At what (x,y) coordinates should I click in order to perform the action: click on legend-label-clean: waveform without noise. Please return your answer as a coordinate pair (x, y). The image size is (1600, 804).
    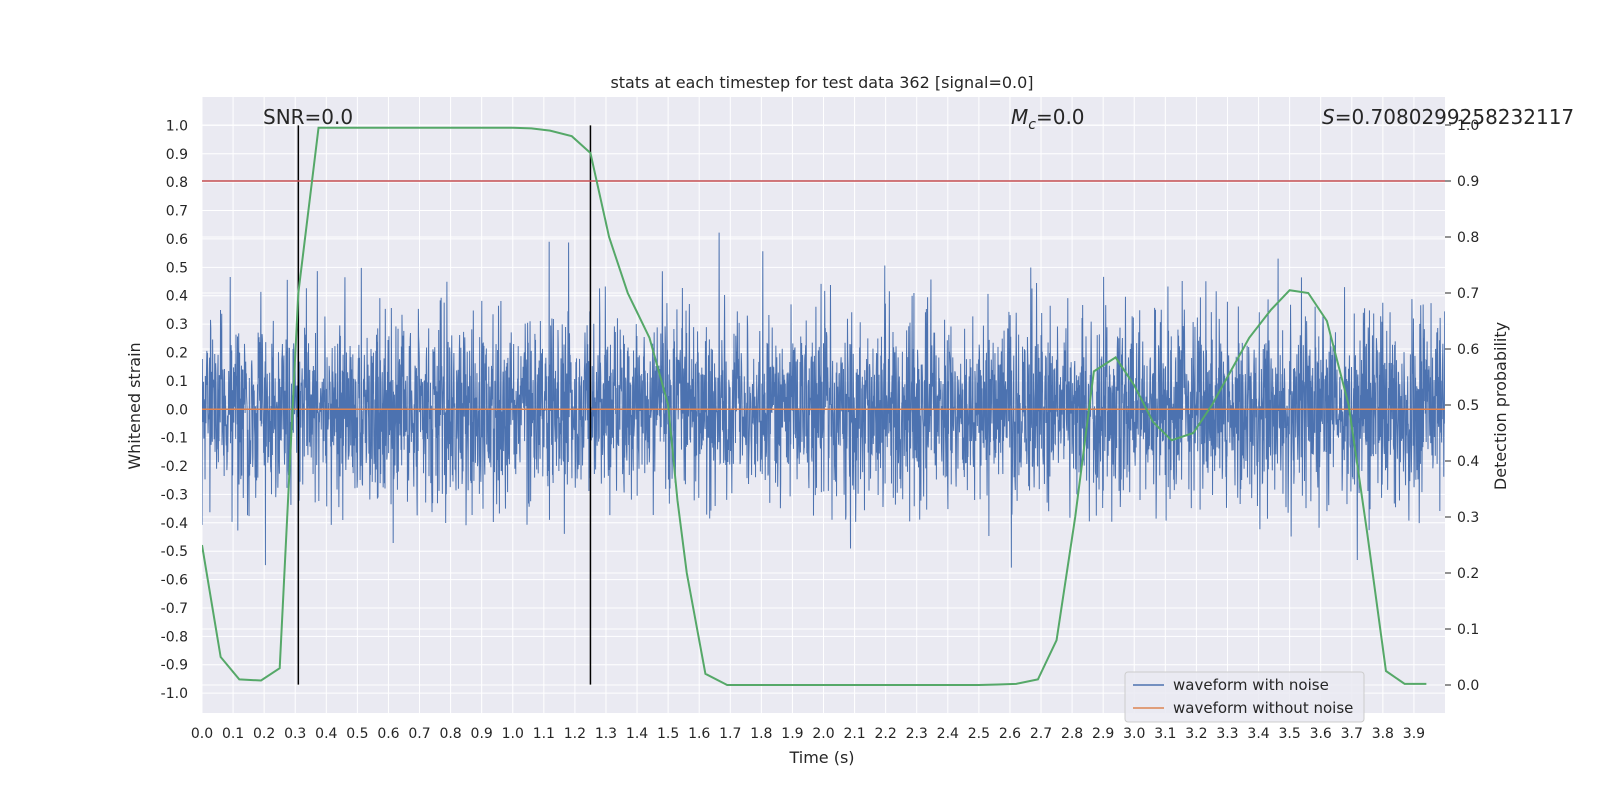
    Looking at the image, I should click on (1263, 708).